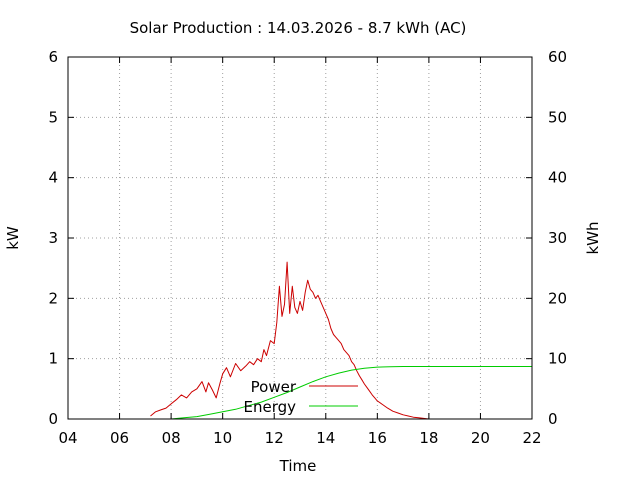 This screenshot has width=640, height=480. What do you see at coordinates (171, 438) in the screenshot?
I see `x-tick-label: 08` at bounding box center [171, 438].